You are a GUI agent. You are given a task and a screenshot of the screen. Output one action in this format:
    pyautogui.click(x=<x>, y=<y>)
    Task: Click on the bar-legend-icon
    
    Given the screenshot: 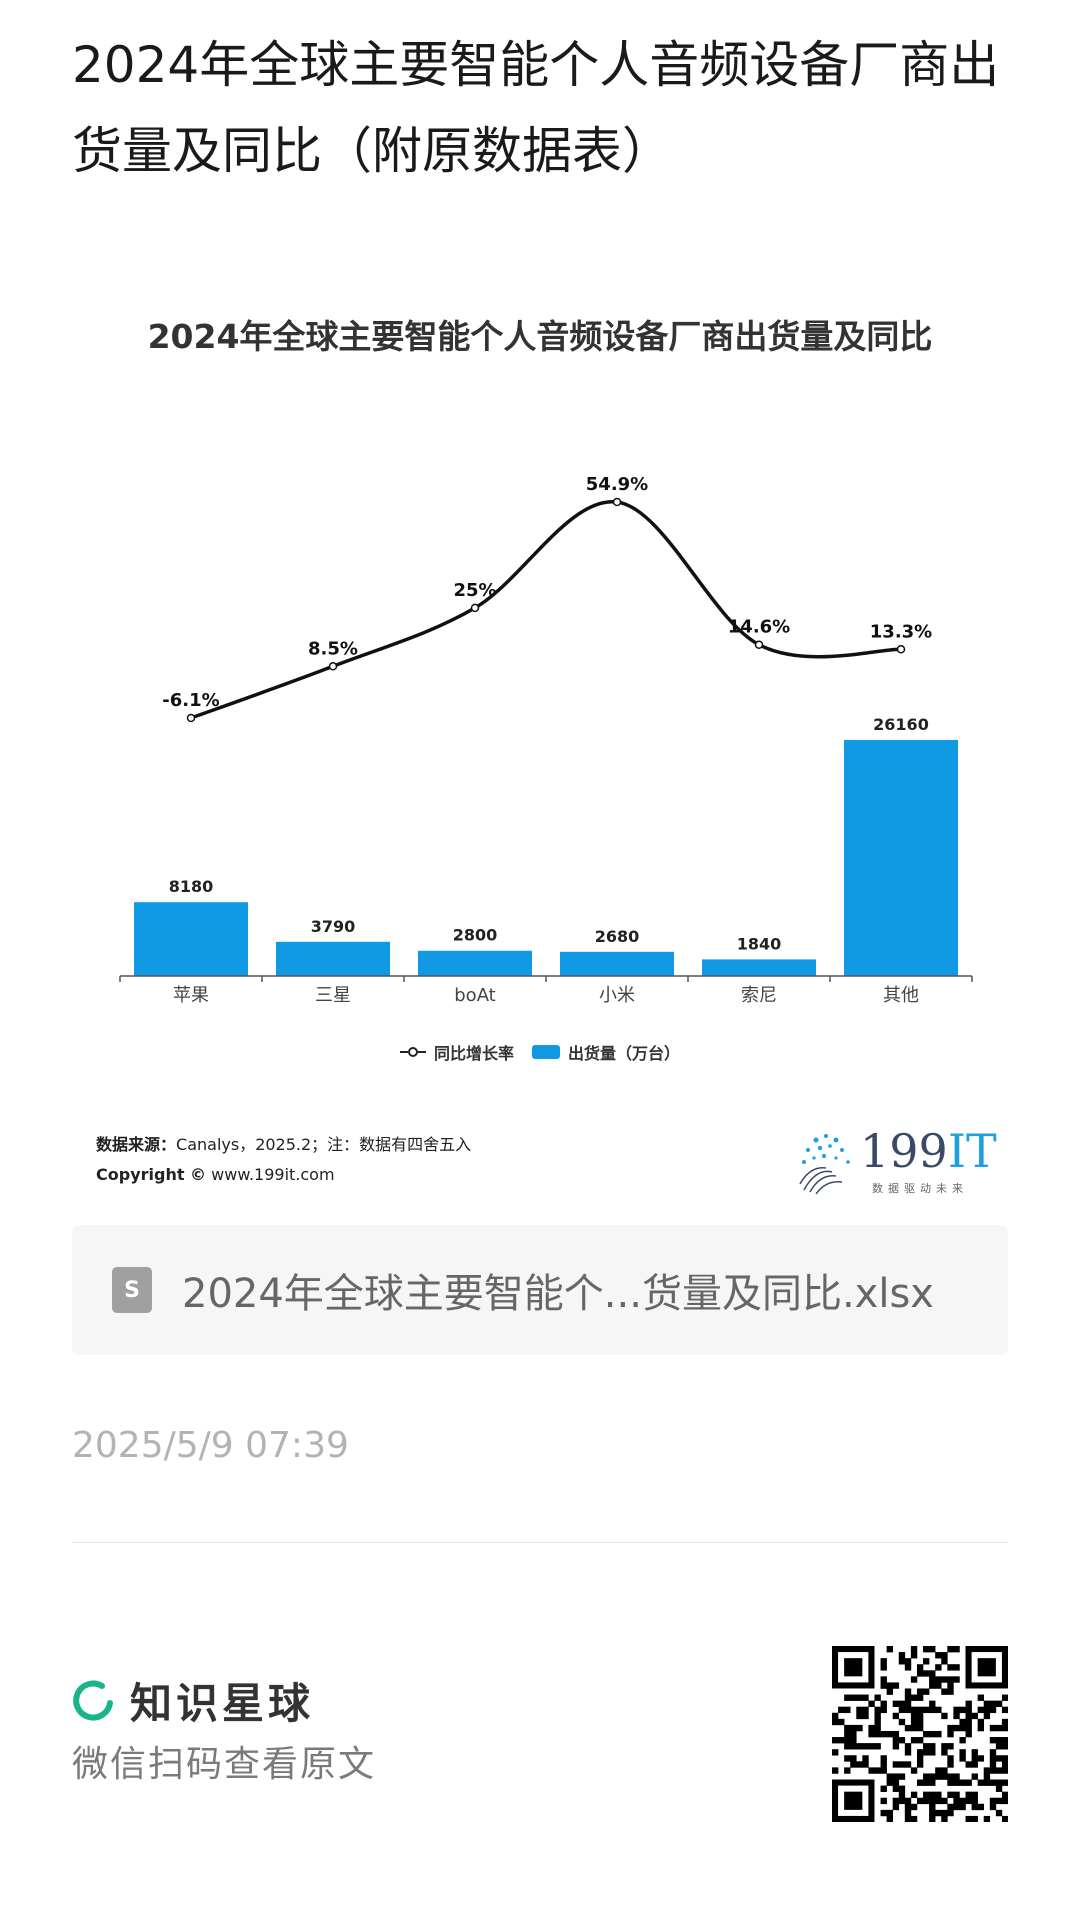 What is the action you would take?
    pyautogui.click(x=546, y=1052)
    